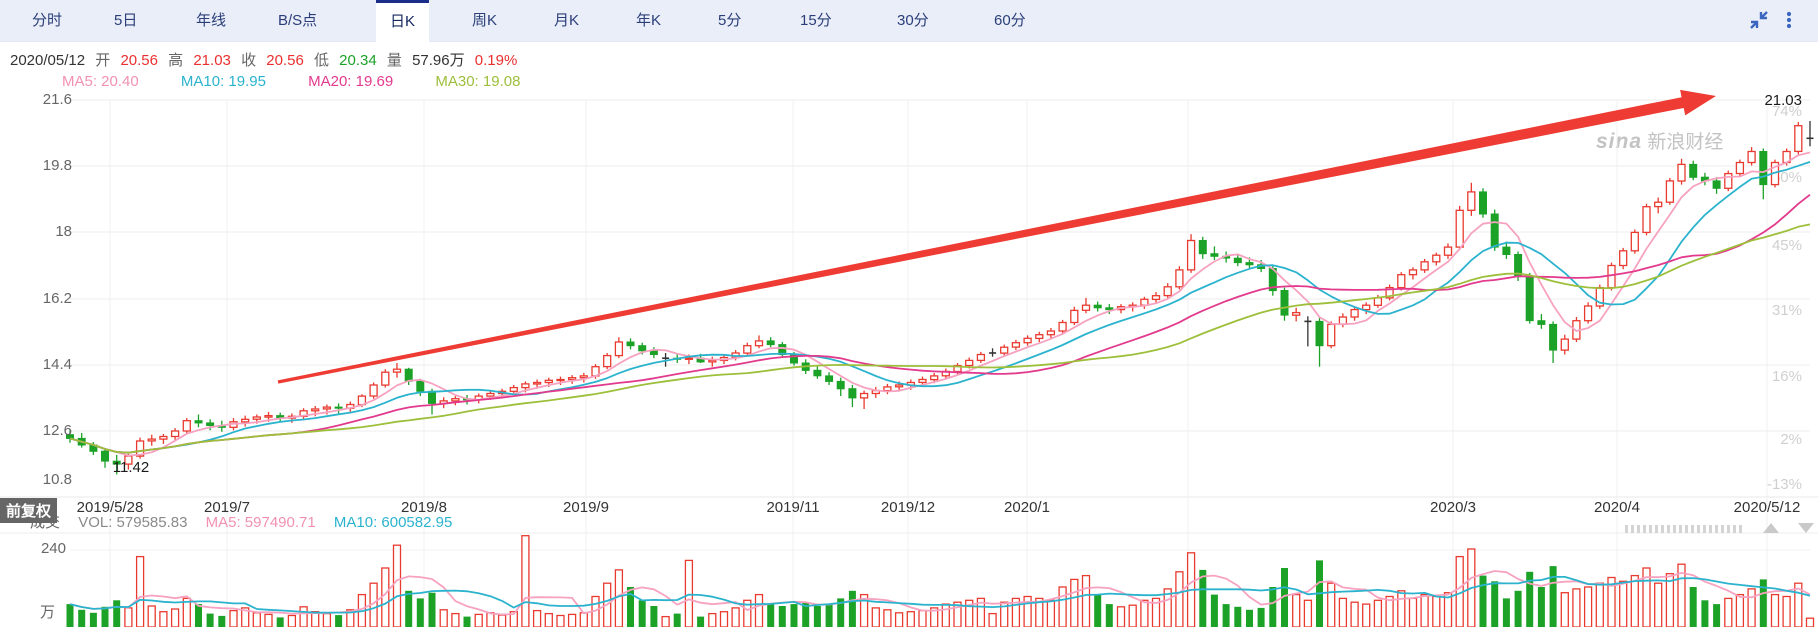  Describe the element at coordinates (816, 20) in the screenshot. I see `tab-15fen: 15分` at that location.